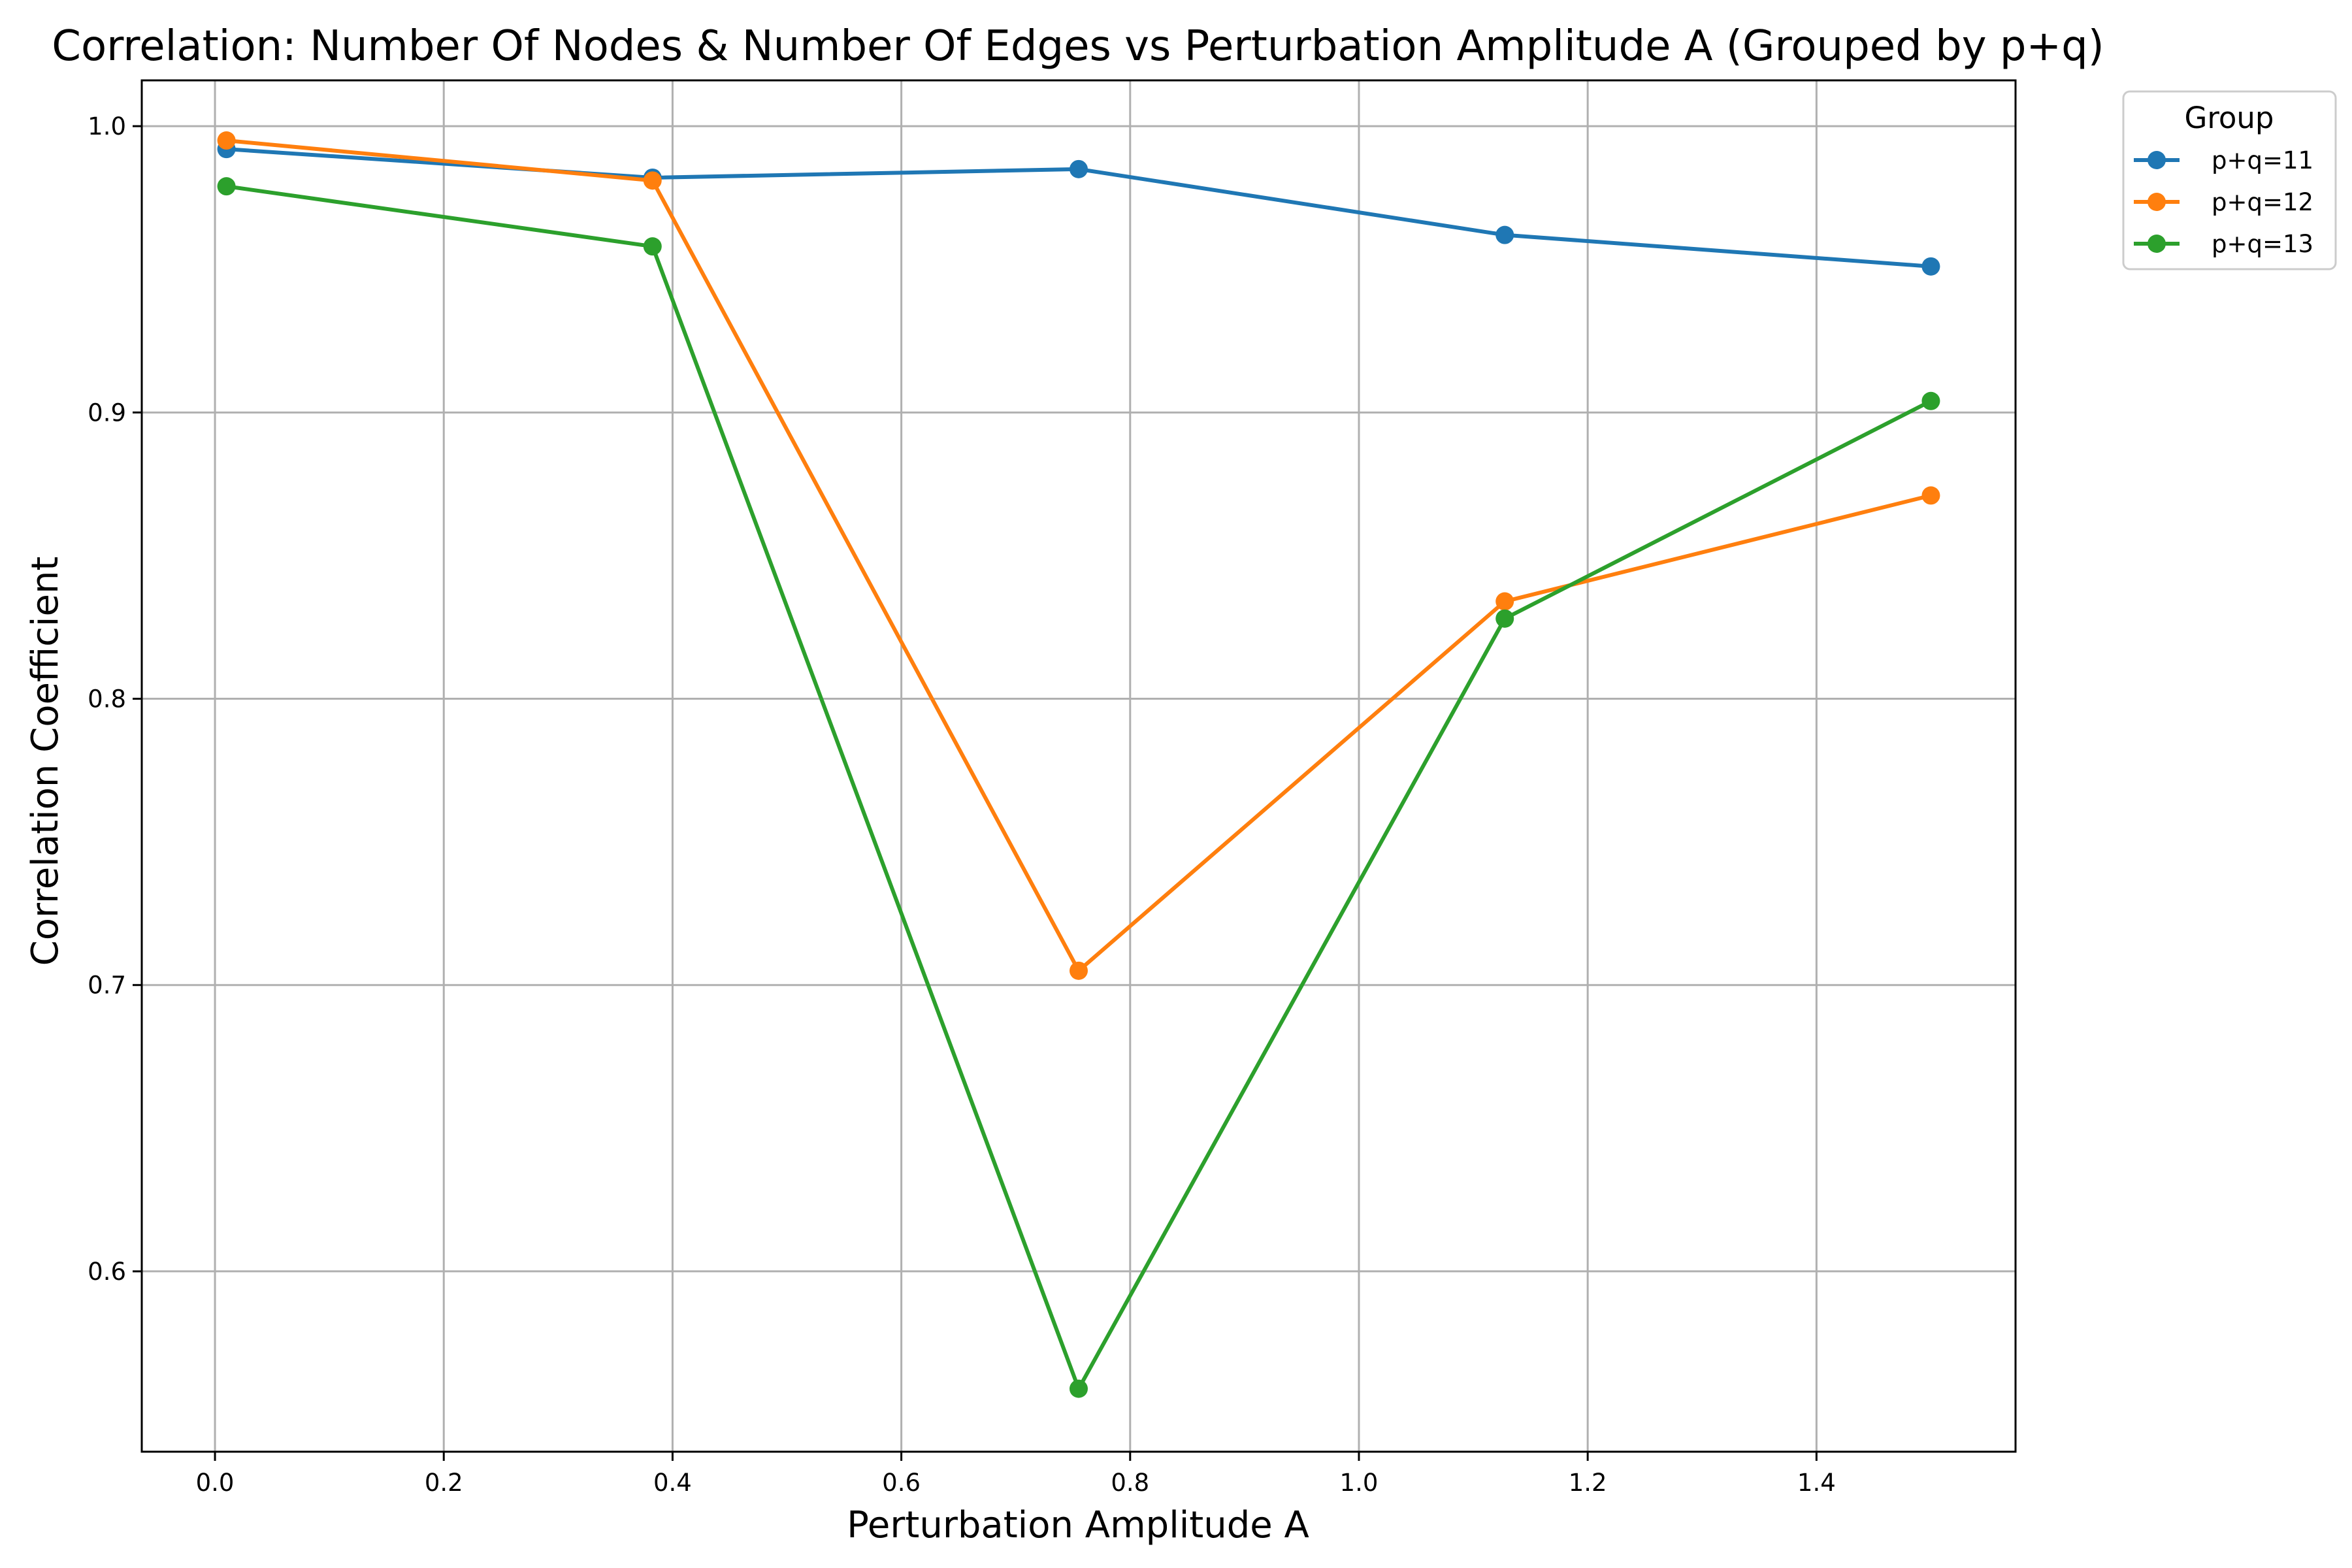 Image resolution: width=2352 pixels, height=1568 pixels. I want to click on legend-title: Group, so click(2229, 118).